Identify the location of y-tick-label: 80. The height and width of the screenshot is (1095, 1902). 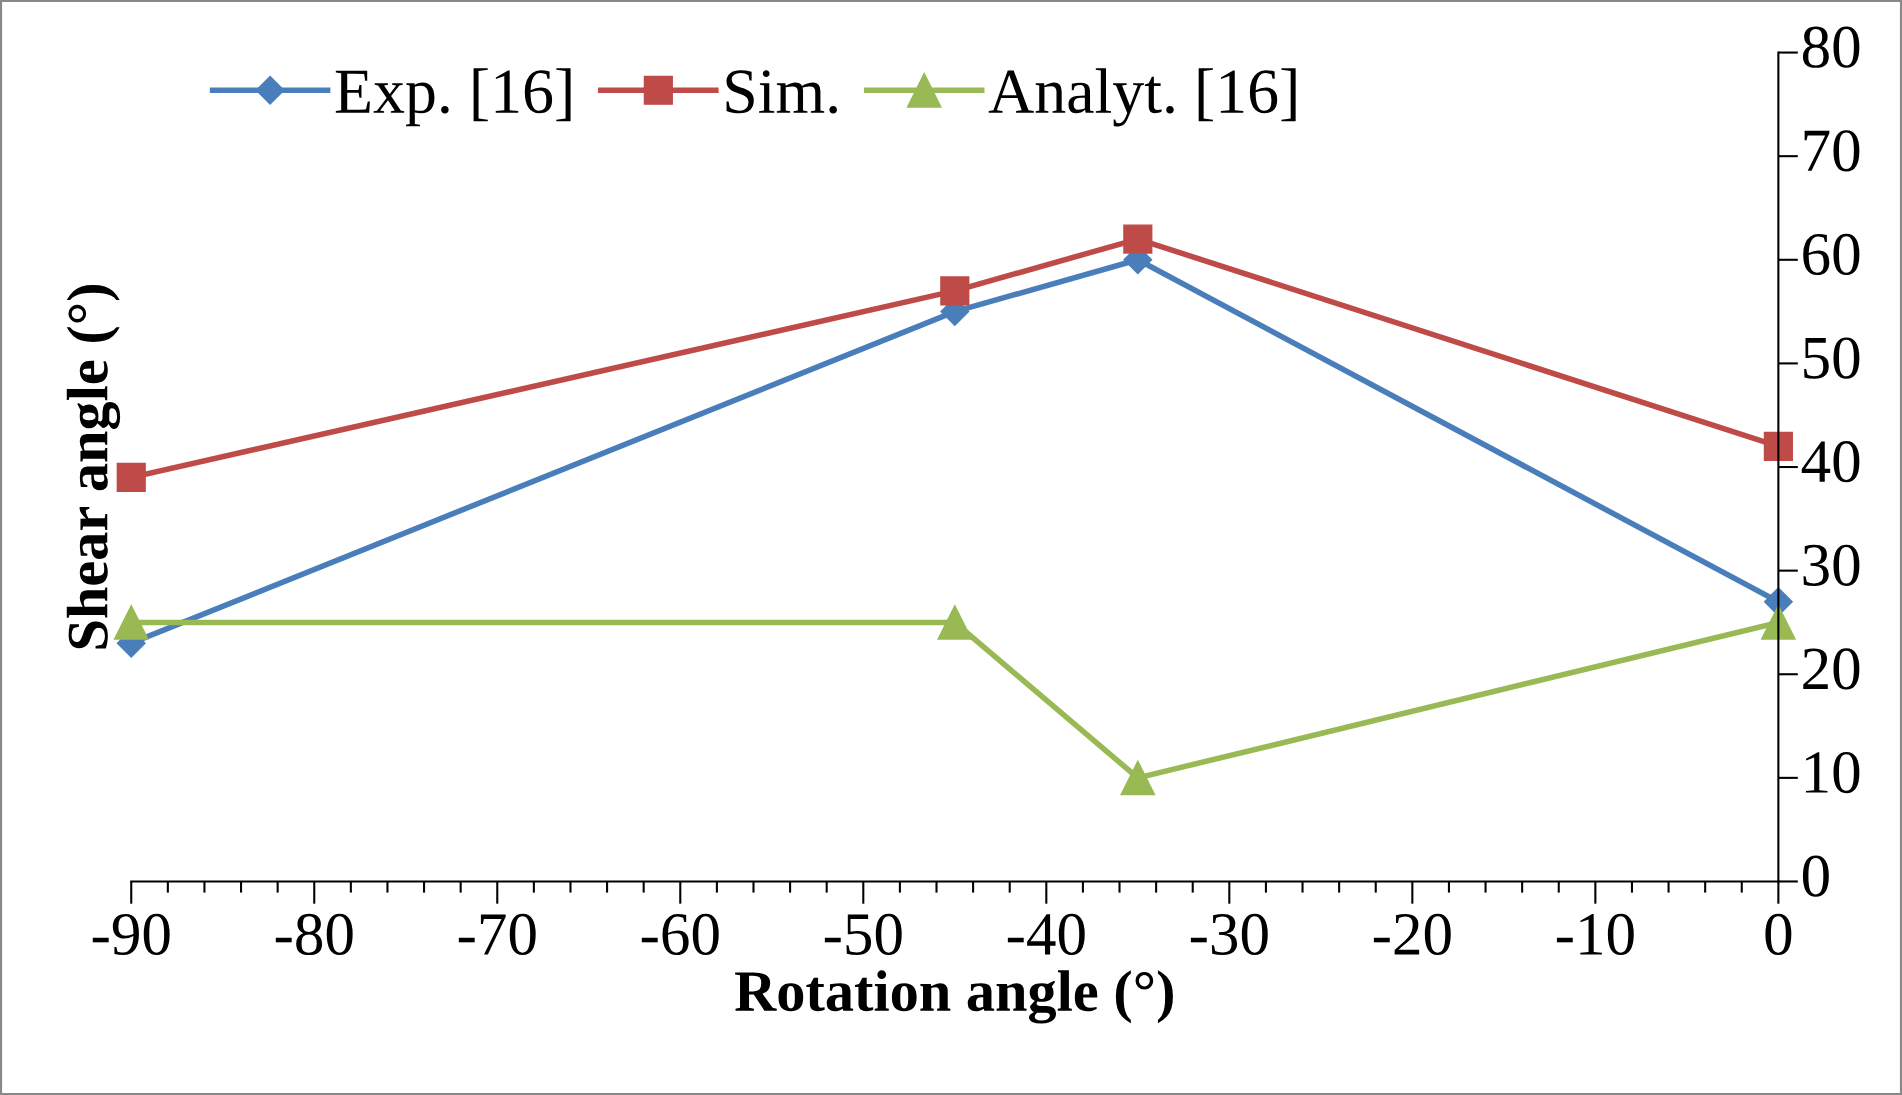
(1831, 47).